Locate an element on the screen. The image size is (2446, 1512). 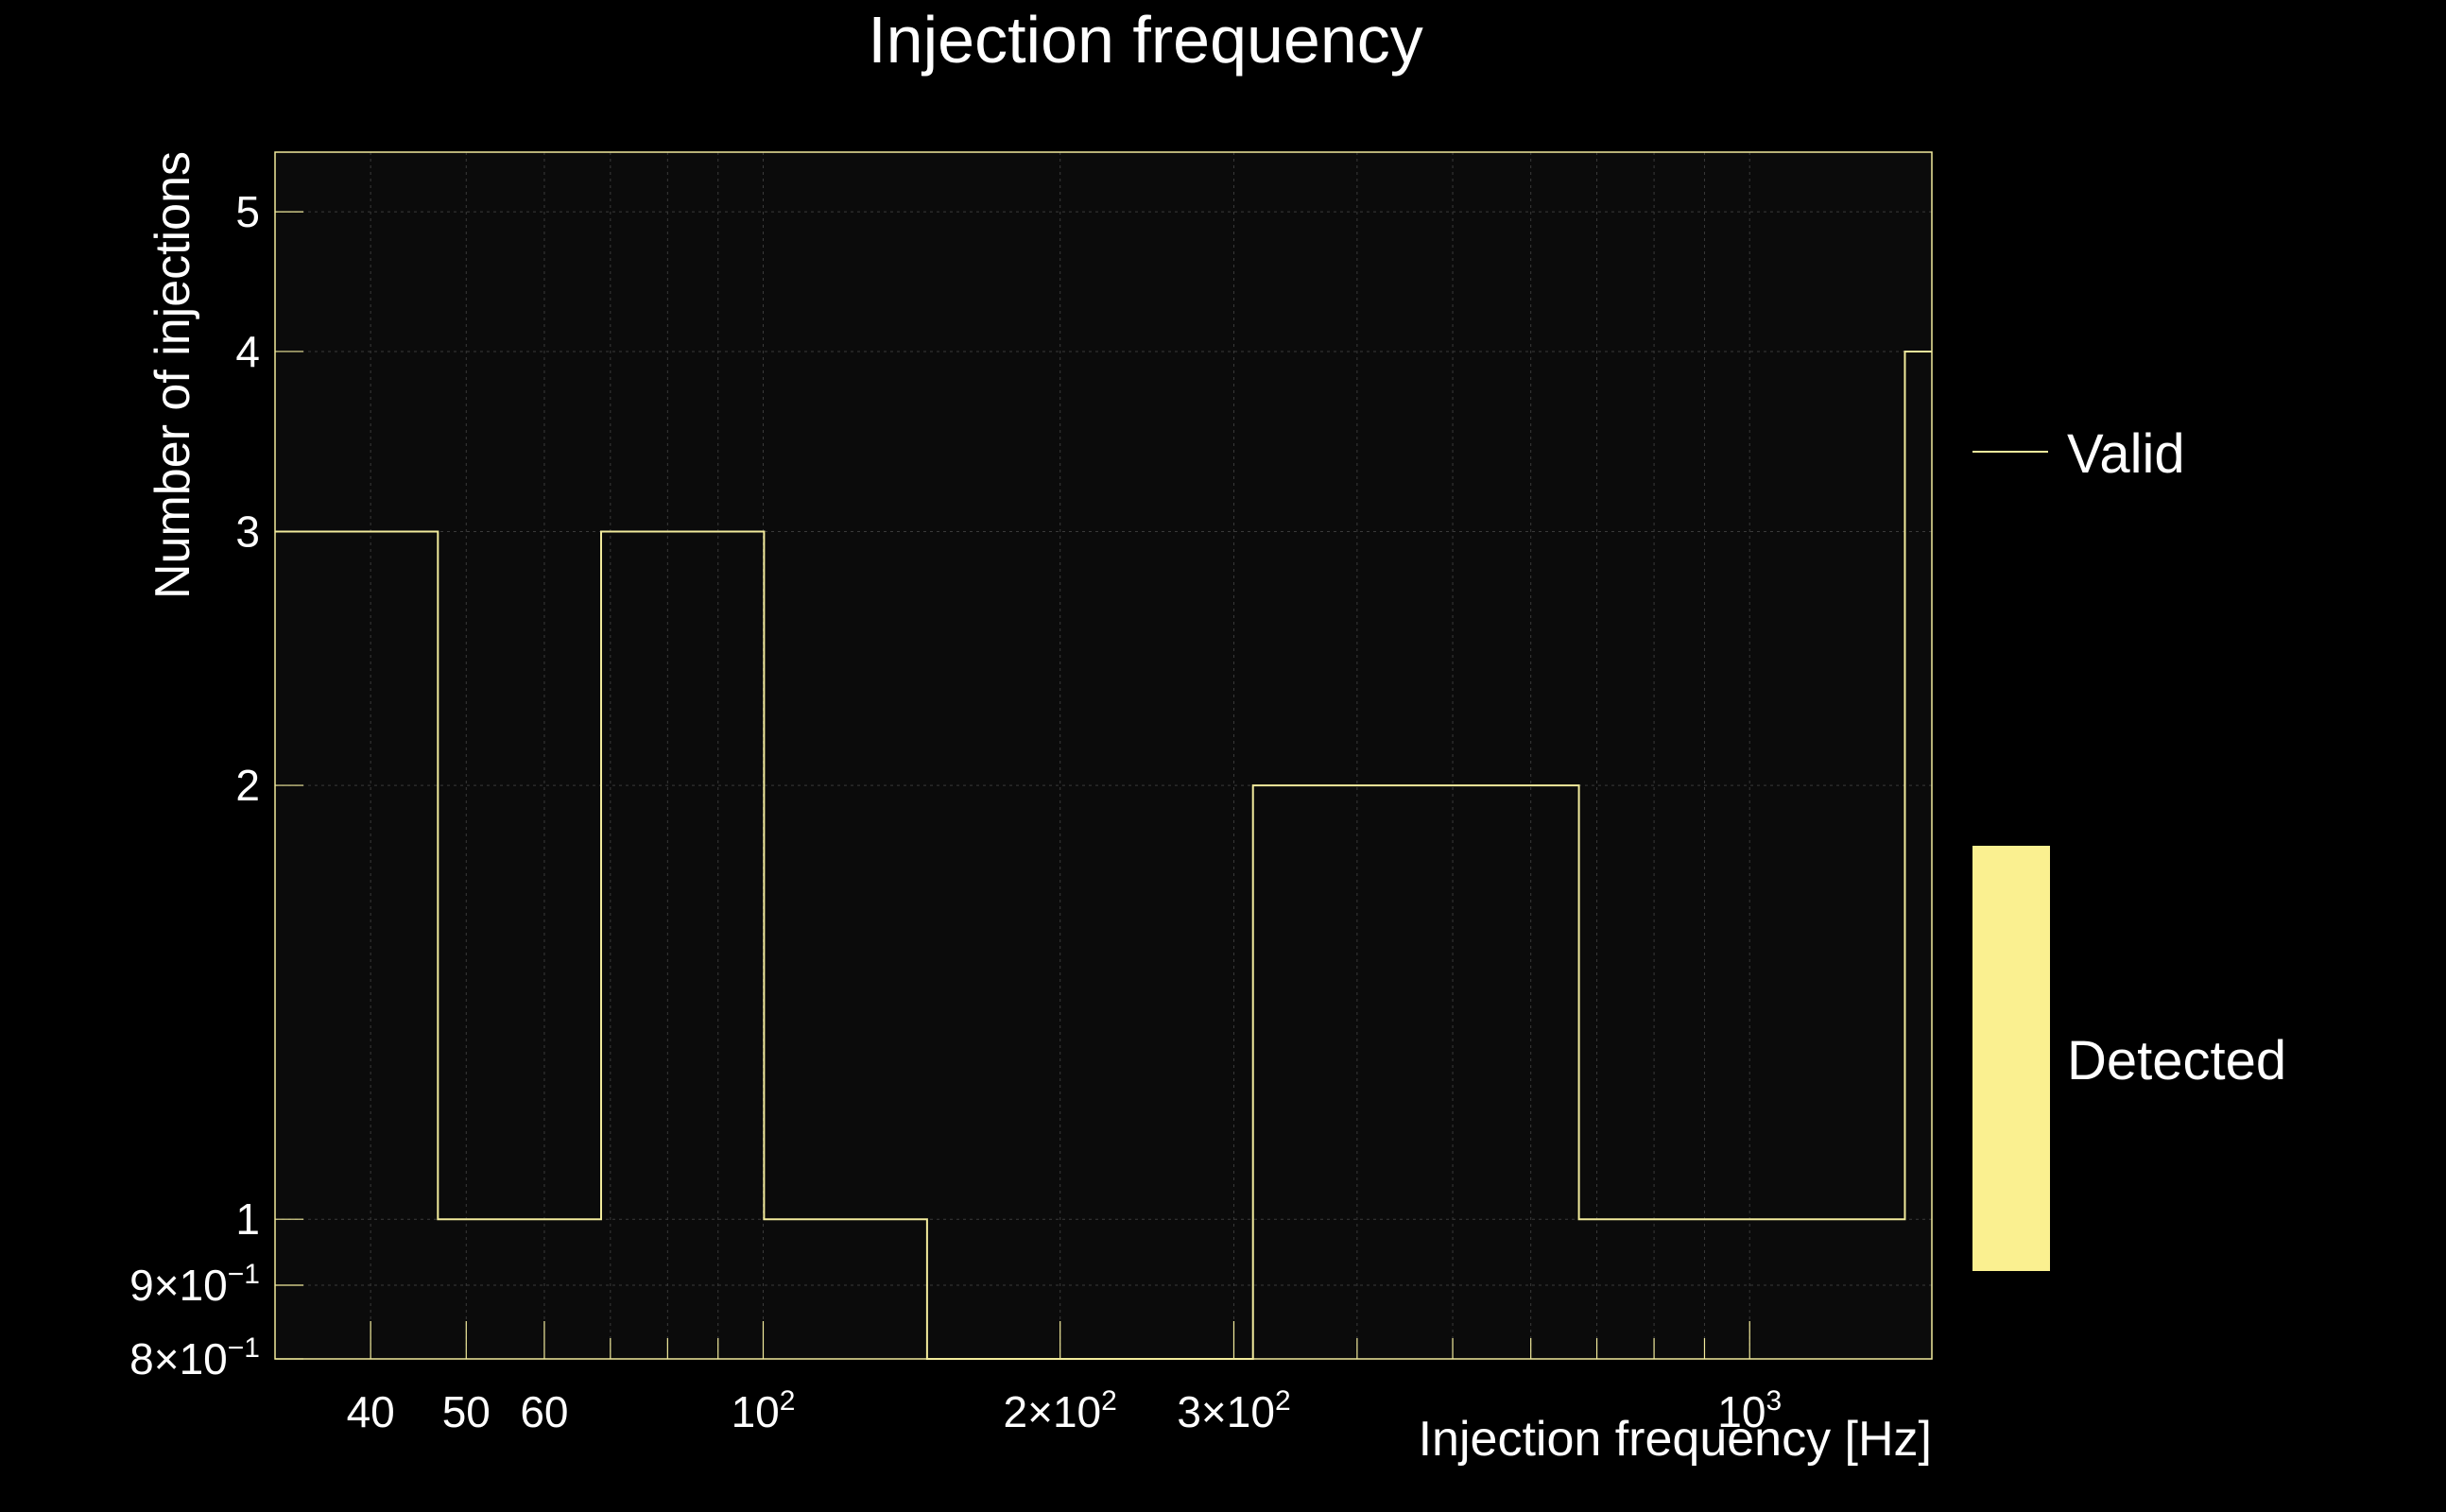
x-tick-label: 102 is located at coordinates (764, 1410).